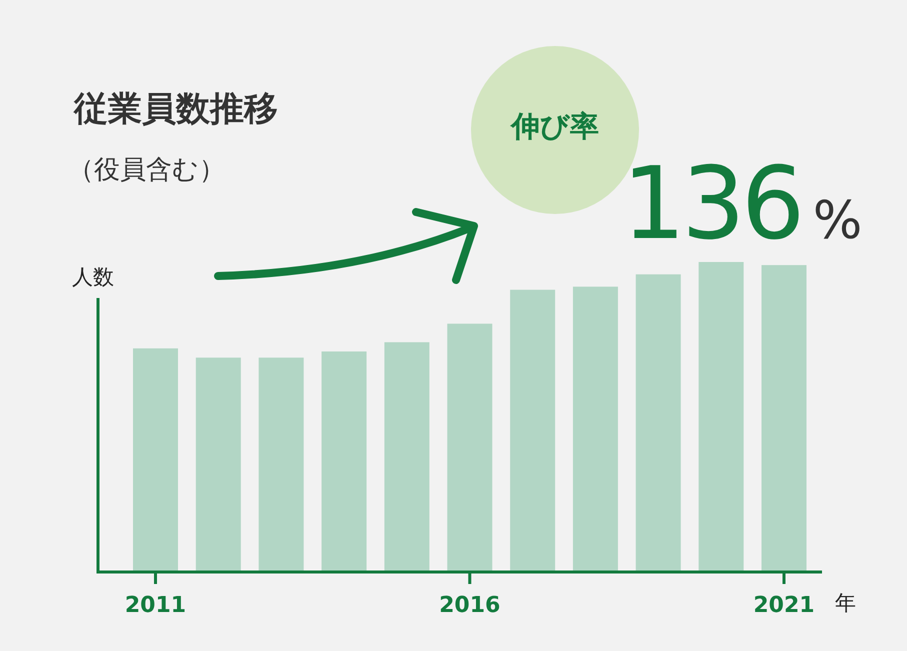 This screenshot has height=651, width=907. What do you see at coordinates (146, 170) in the screenshot?
I see `chart-subtitle: （役員含む）` at bounding box center [146, 170].